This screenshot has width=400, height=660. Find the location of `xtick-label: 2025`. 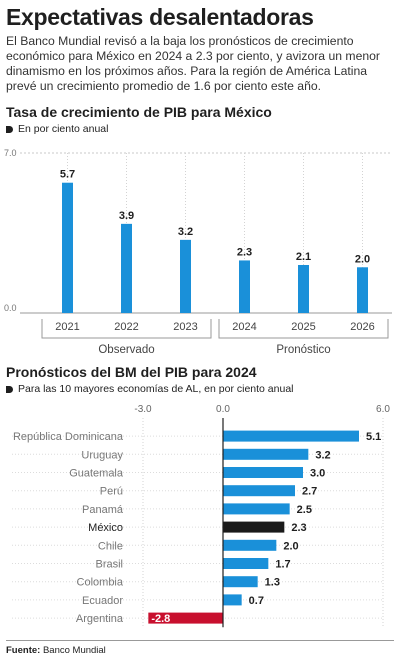

xtick-label: 2025 is located at coordinates (303, 327).